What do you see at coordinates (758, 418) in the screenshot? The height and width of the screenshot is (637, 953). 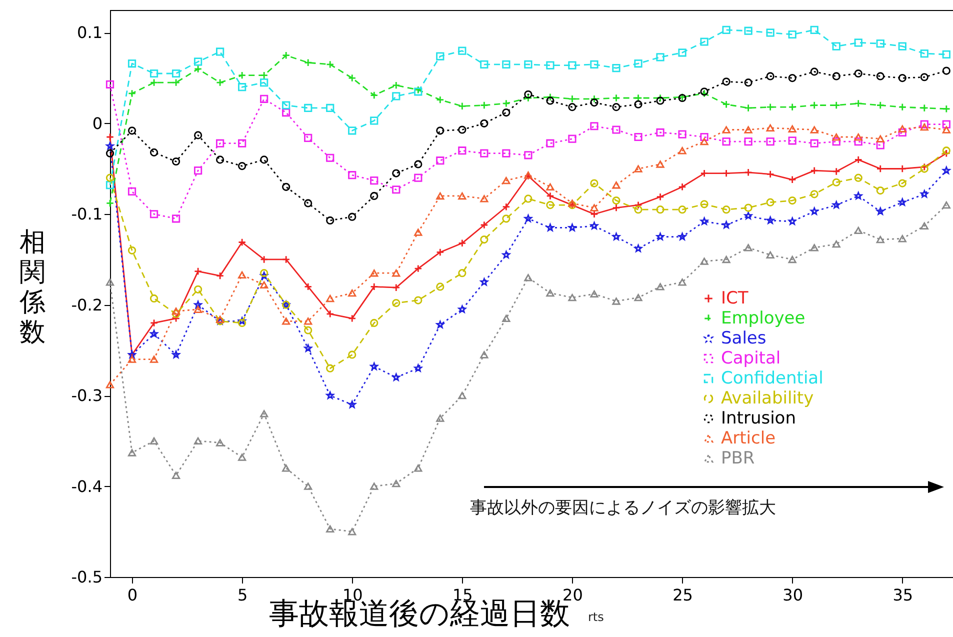 I see `legend-label: Intrusion` at bounding box center [758, 418].